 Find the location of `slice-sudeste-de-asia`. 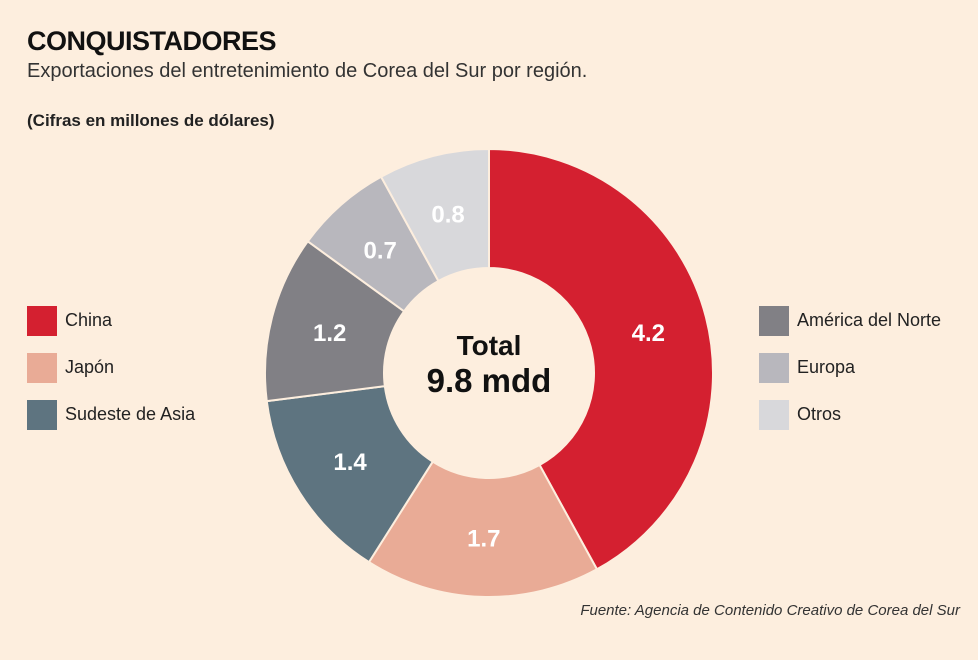

slice-sudeste-de-asia is located at coordinates (350, 474).